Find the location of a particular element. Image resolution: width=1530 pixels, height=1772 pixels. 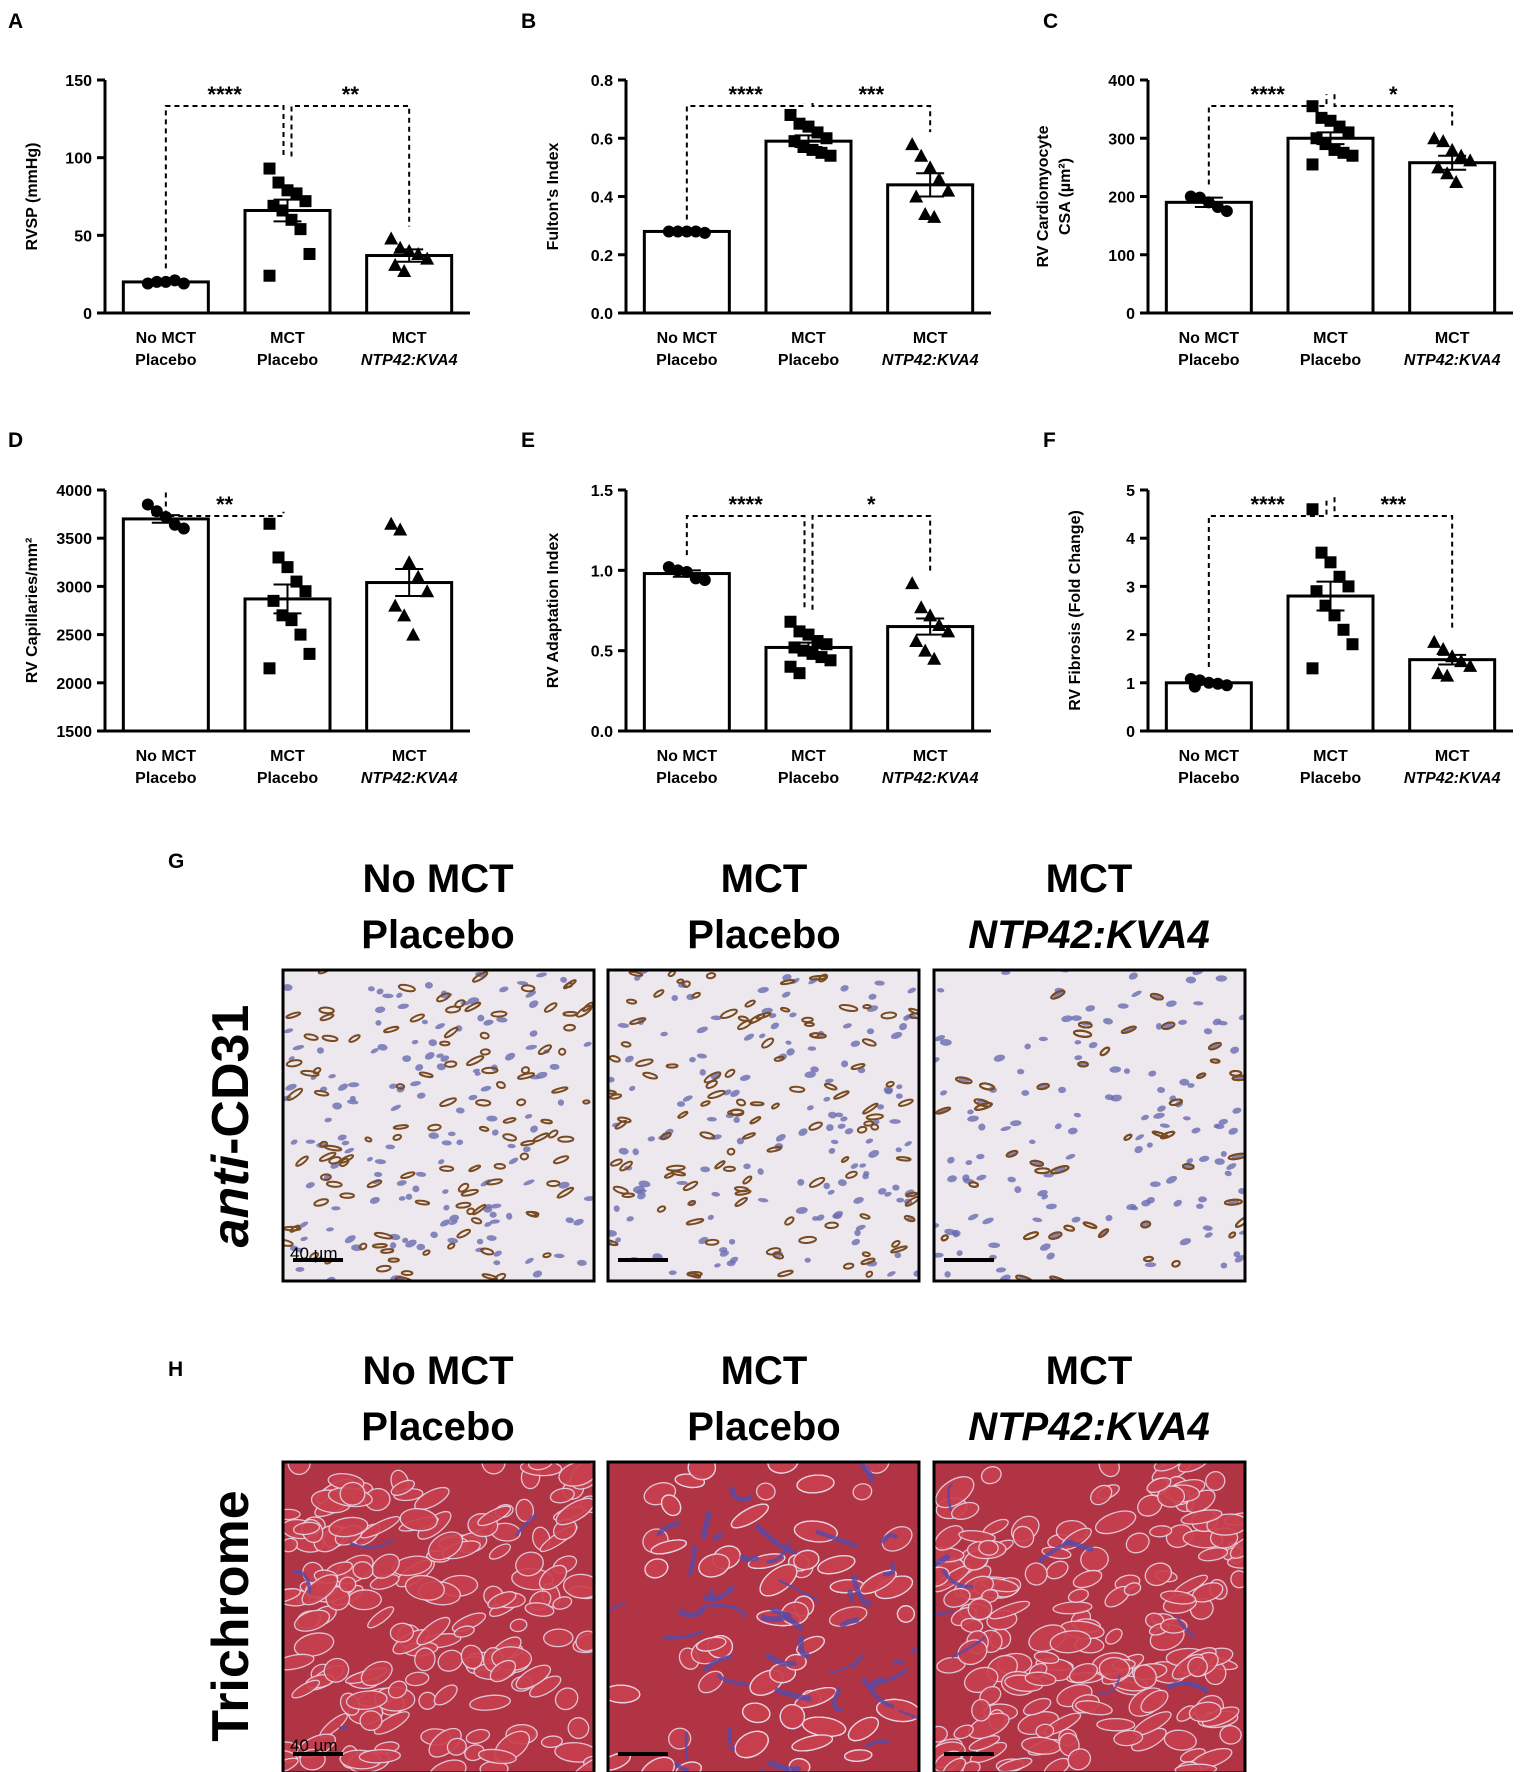

significance-label: *** is located at coordinates (1393, 504).